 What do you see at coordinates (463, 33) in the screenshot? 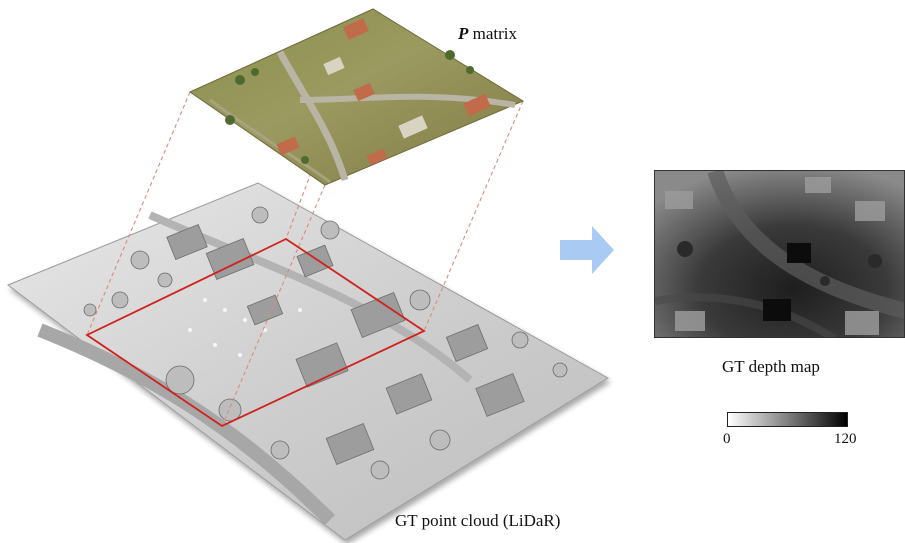
I see `projection-matrix-symbol: P` at bounding box center [463, 33].